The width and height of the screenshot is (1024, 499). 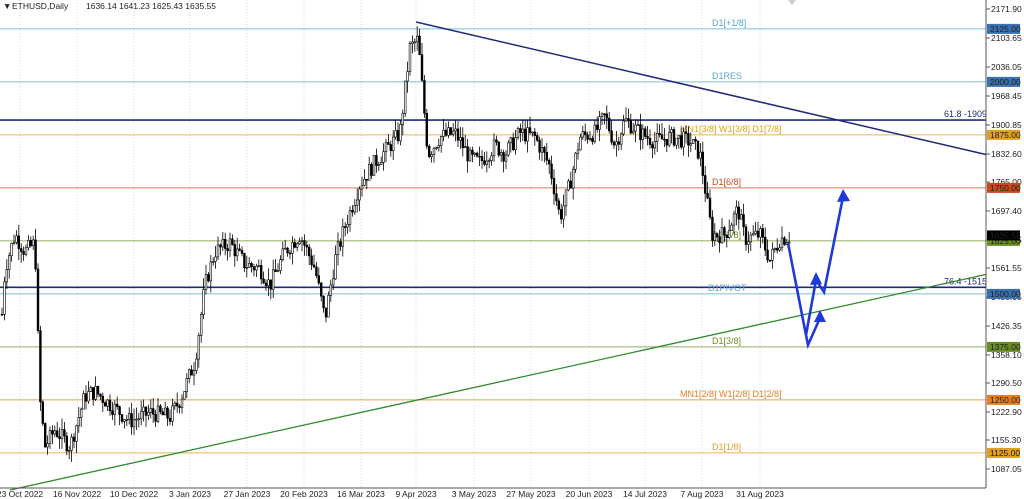 I want to click on level-tag-text: 1875.00, so click(x=1005, y=135).